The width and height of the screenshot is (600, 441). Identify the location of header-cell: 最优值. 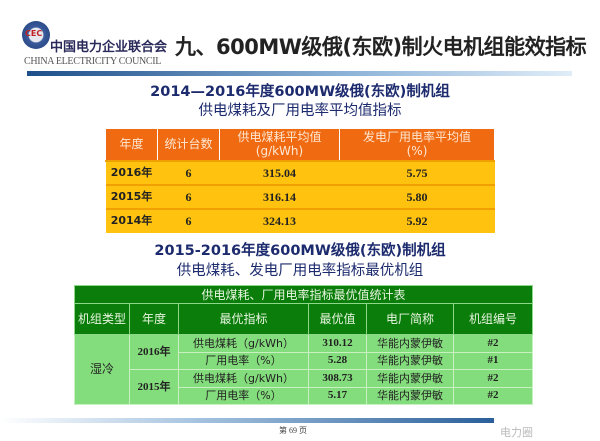
(337, 319).